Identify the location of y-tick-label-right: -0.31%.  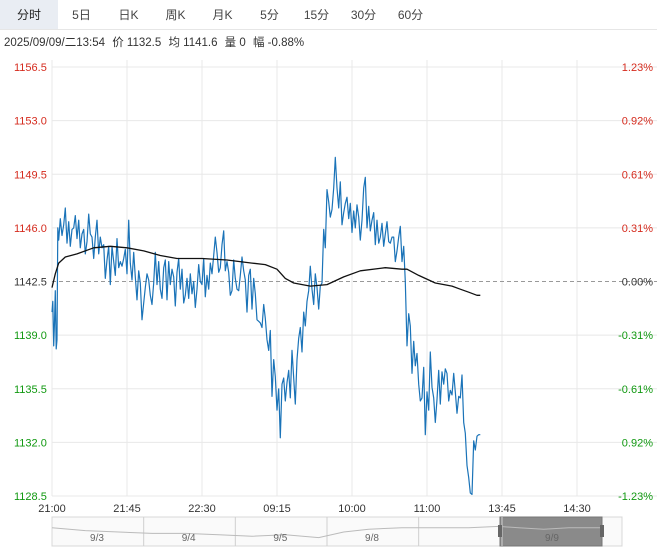
(635, 336).